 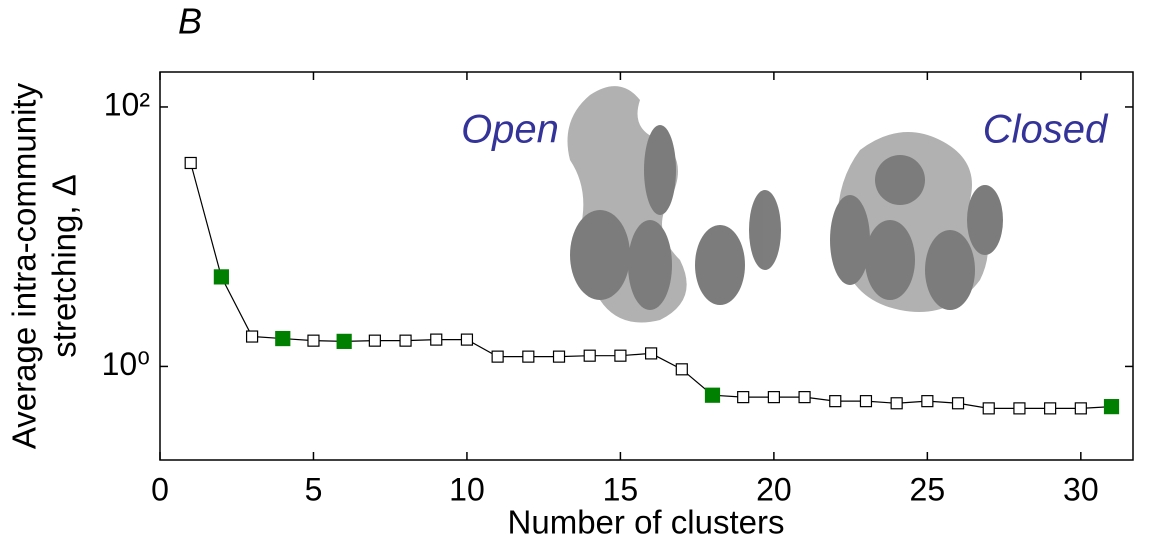 What do you see at coordinates (774, 489) in the screenshot?
I see `x-tick-label: 20` at bounding box center [774, 489].